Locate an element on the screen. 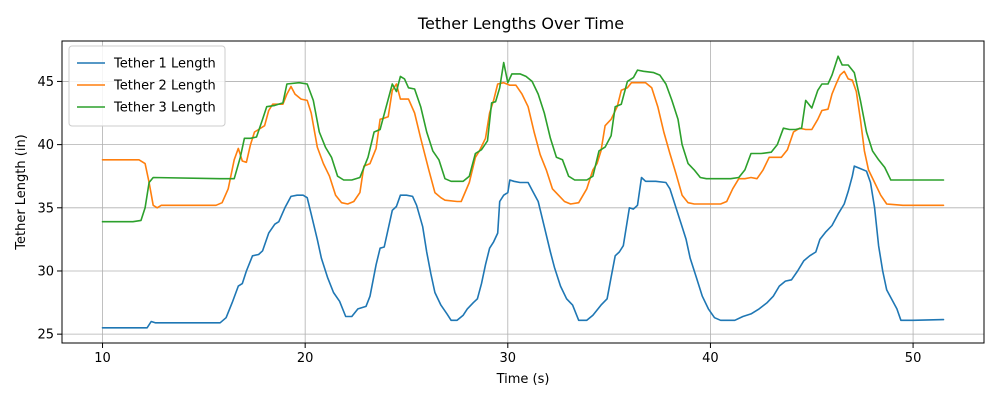  y-axis-title: Tether Length (in) is located at coordinates (21, 192).